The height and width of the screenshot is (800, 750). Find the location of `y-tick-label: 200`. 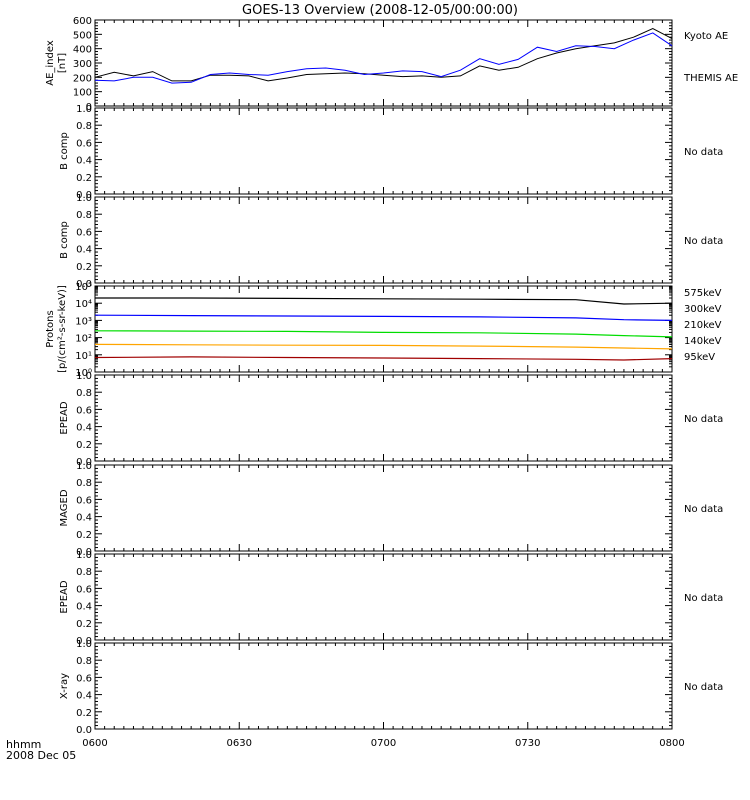

y-tick-label: 200 is located at coordinates (82, 78).